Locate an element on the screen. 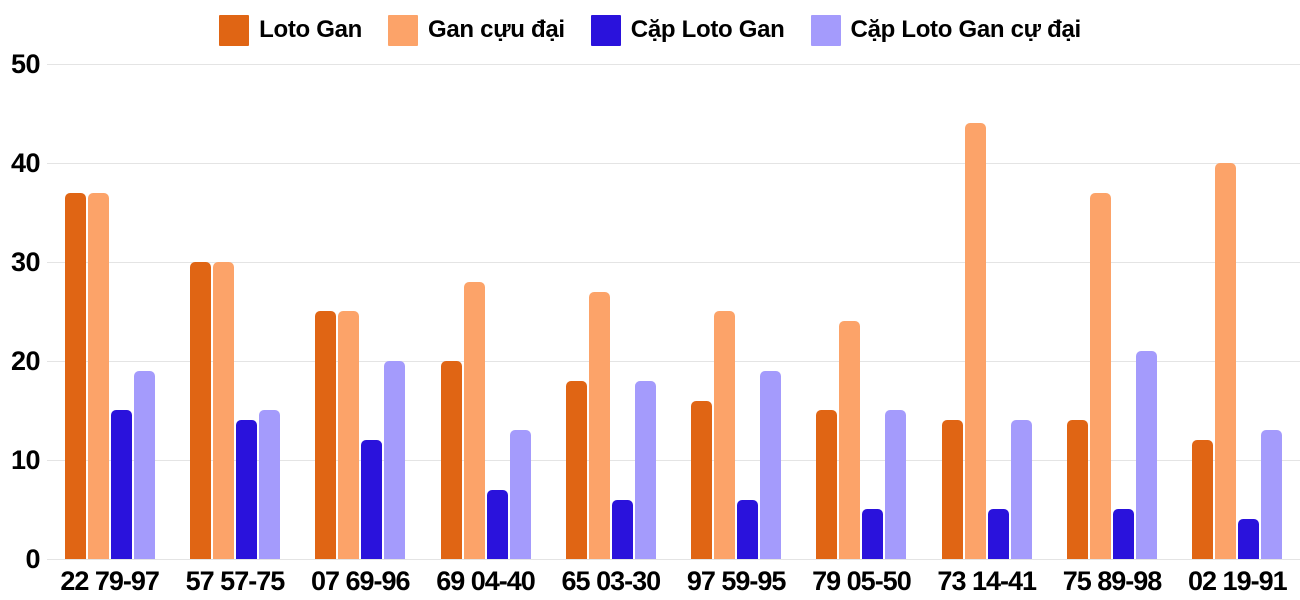 The width and height of the screenshot is (1300, 600). x-axis-label-5: 97 59-95 is located at coordinates (736, 581).